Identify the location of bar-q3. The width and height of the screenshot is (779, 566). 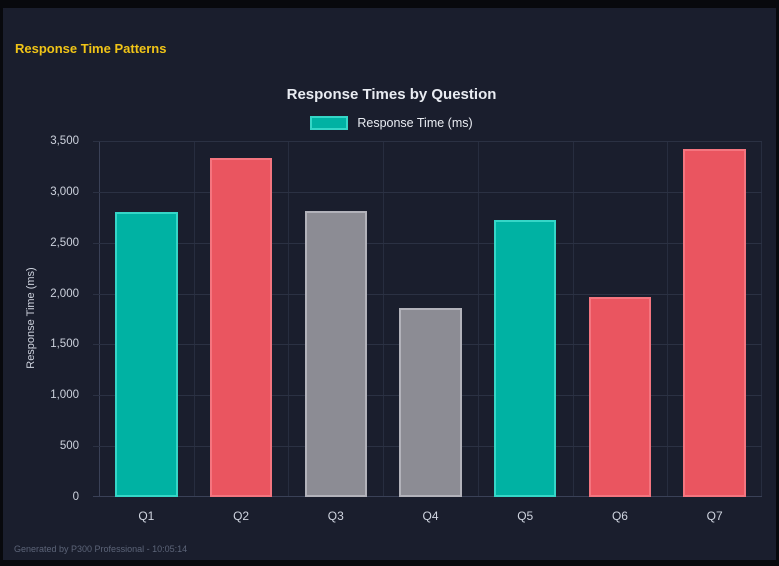
(336, 354).